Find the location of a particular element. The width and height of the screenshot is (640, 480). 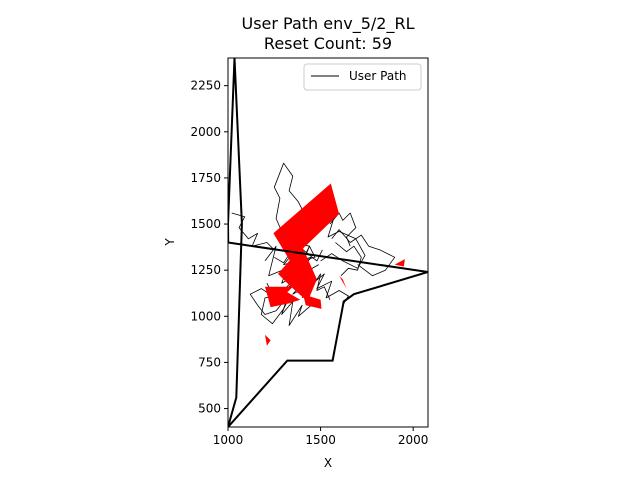

y-tick-label: 1250 is located at coordinates (205, 270).